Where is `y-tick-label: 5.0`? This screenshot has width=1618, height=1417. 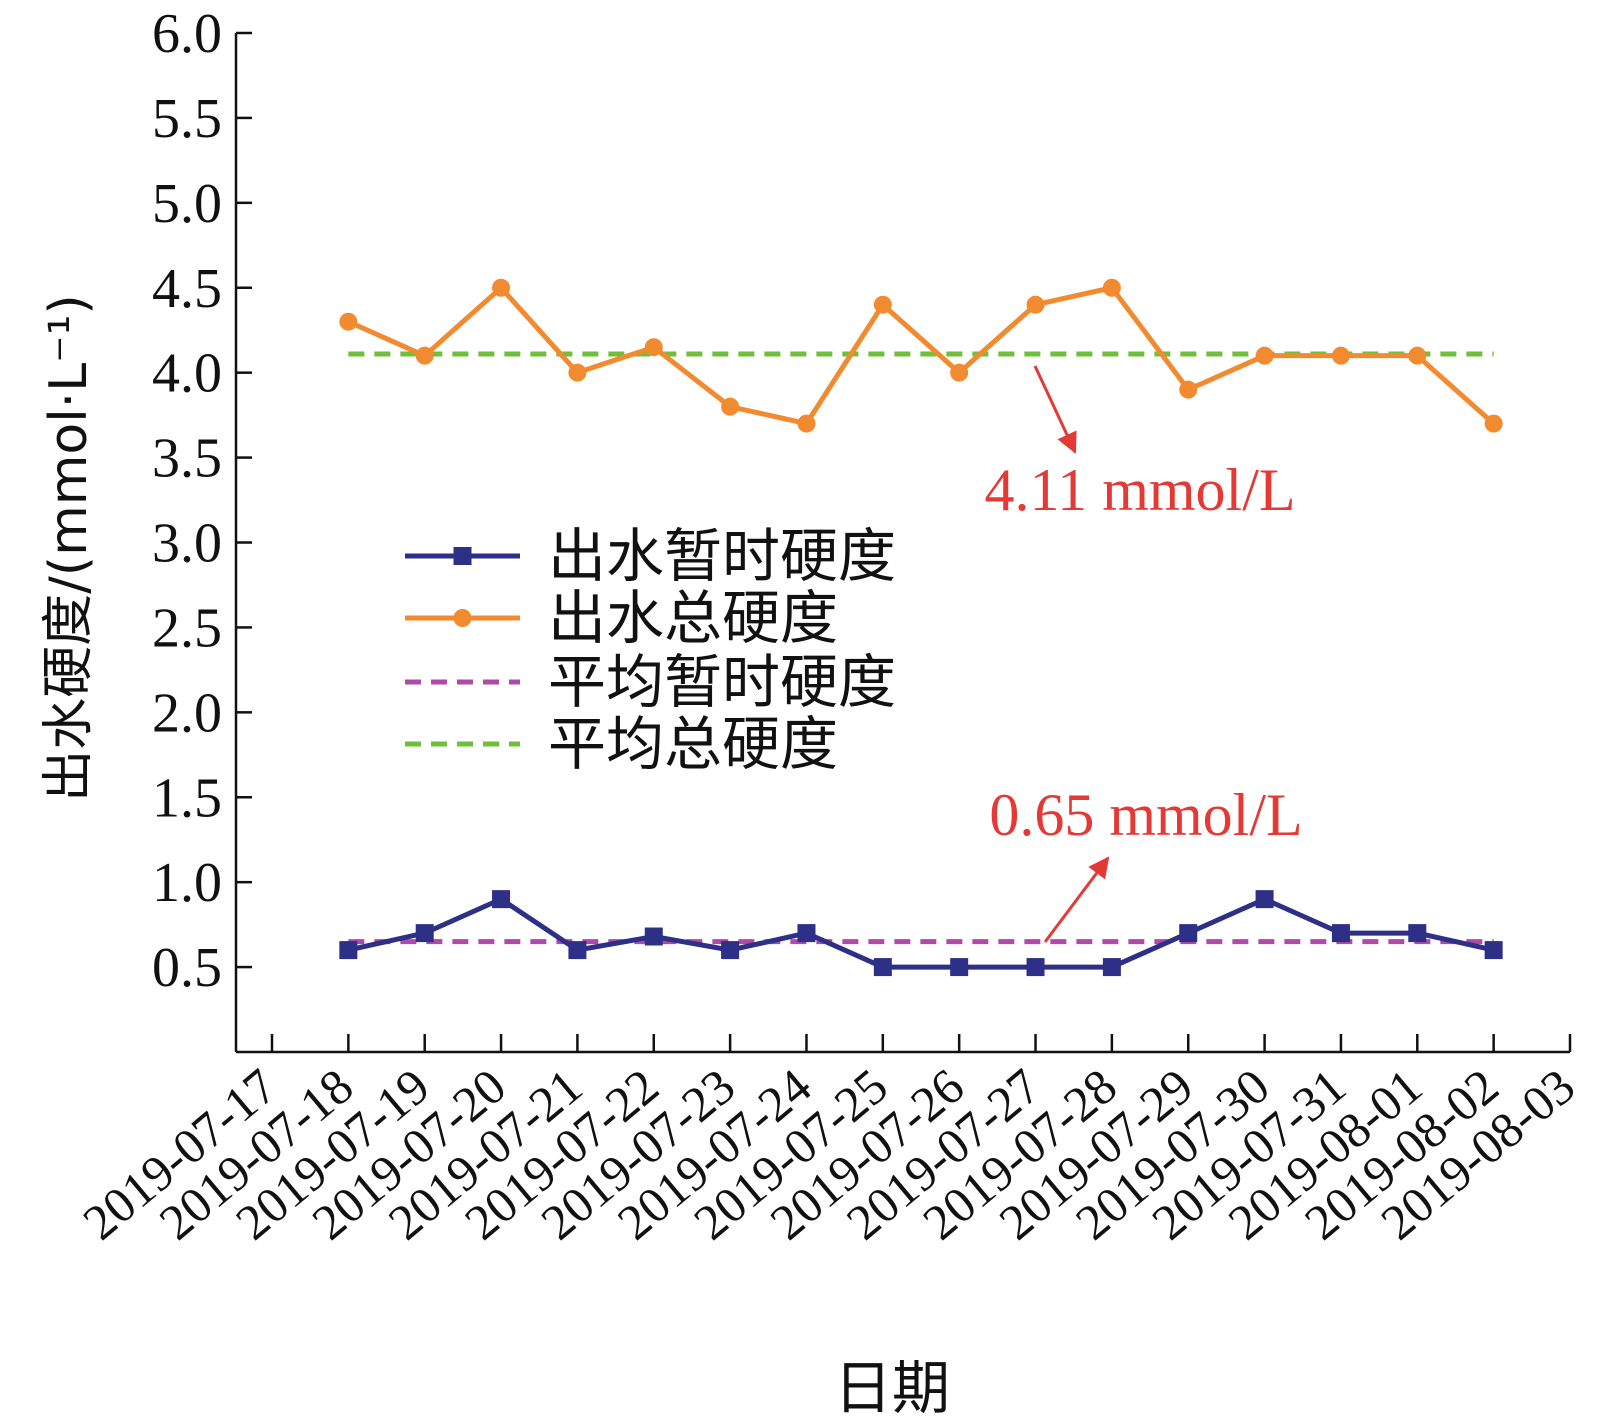
y-tick-label: 5.0 is located at coordinates (187, 204).